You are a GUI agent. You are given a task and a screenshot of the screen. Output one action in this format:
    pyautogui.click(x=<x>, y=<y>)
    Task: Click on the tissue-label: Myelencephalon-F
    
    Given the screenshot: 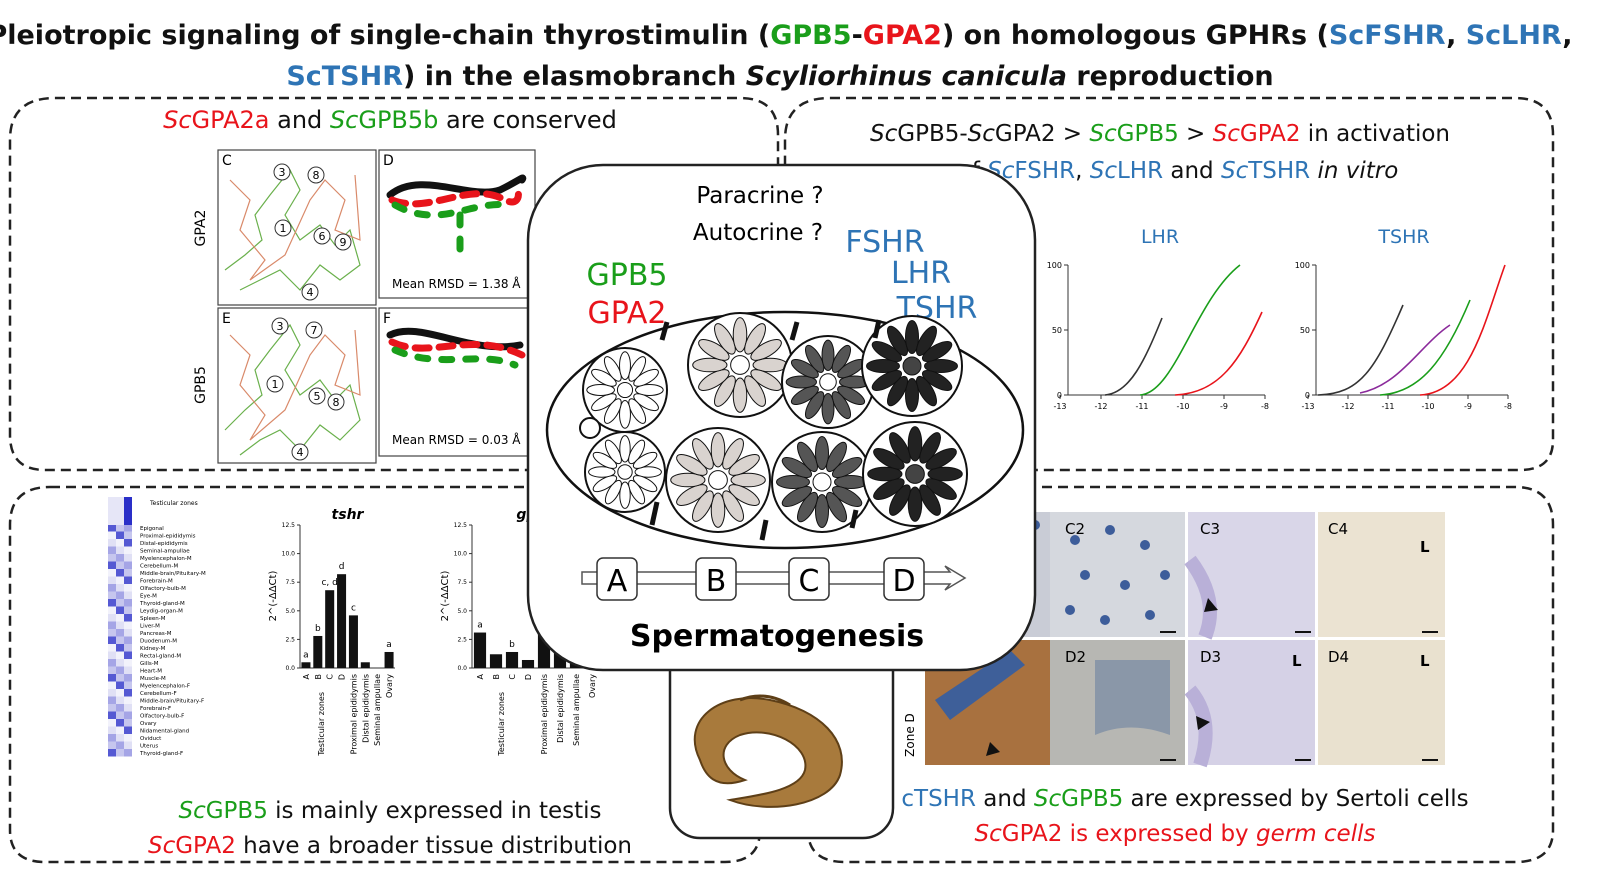 What is the action you would take?
    pyautogui.click(x=165, y=687)
    